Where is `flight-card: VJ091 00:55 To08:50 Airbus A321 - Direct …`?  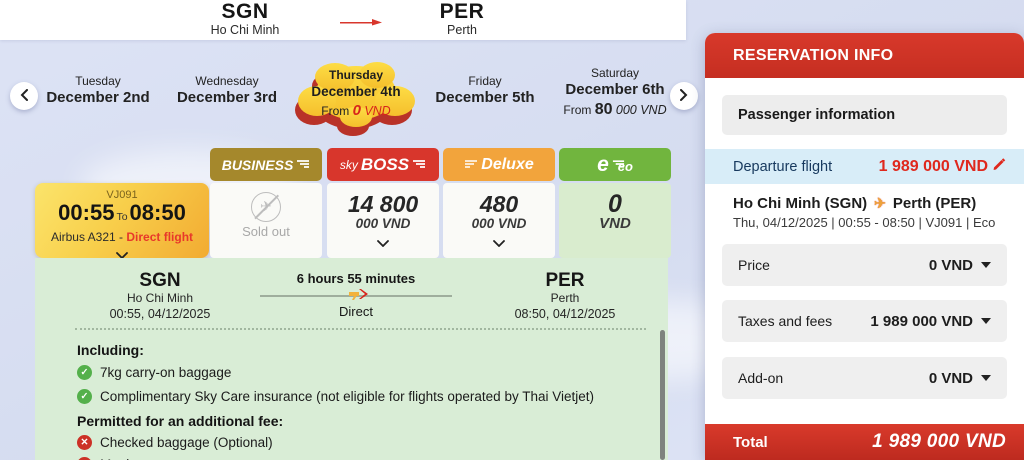 flight-card: VJ091 00:55 To08:50 Airbus A321 - Direct … is located at coordinates (122, 221).